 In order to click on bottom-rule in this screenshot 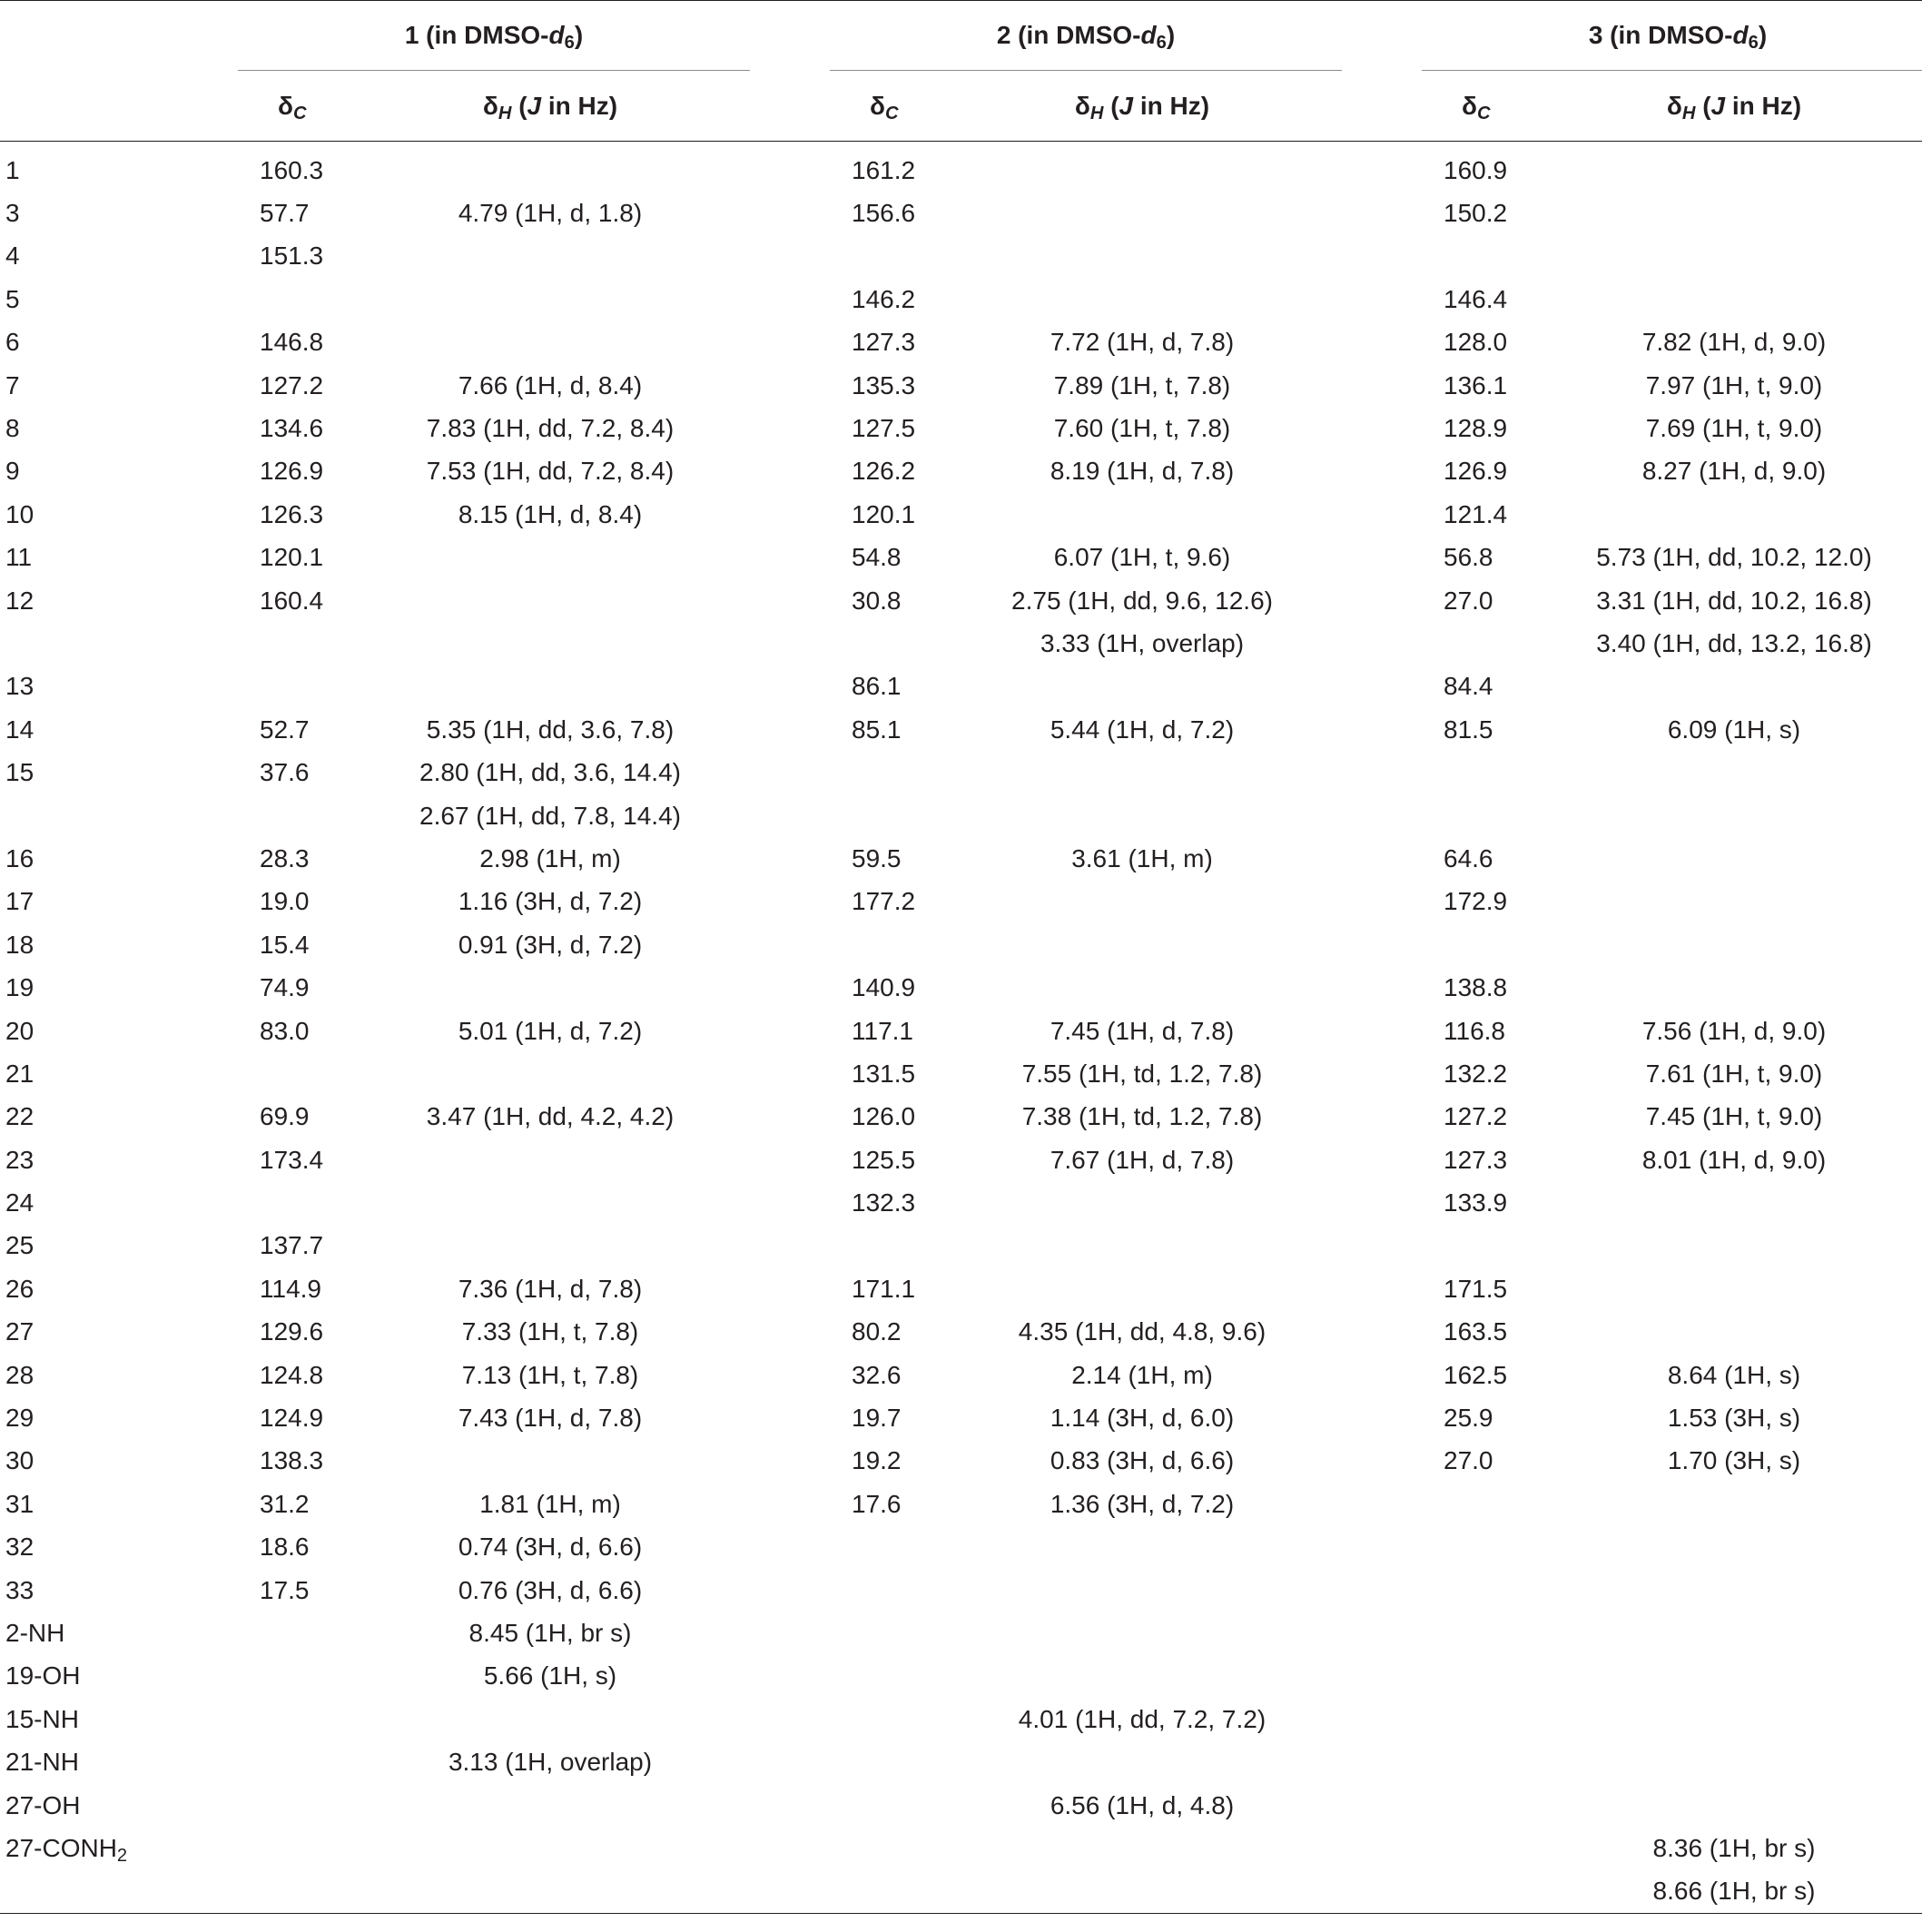, I will do `click(961, 1914)`.